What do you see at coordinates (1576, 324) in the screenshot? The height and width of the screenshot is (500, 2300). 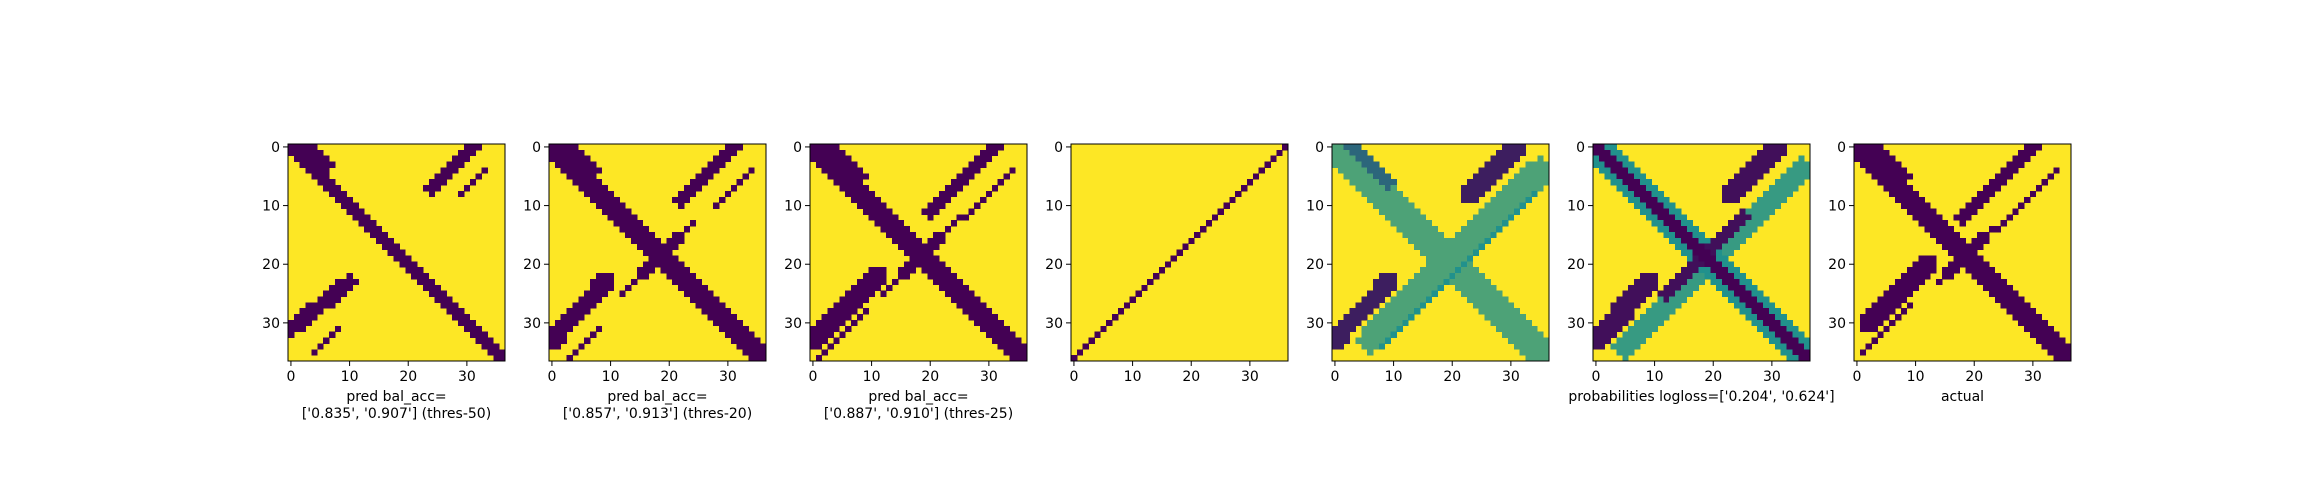 I see `y-tick-label: 30` at bounding box center [1576, 324].